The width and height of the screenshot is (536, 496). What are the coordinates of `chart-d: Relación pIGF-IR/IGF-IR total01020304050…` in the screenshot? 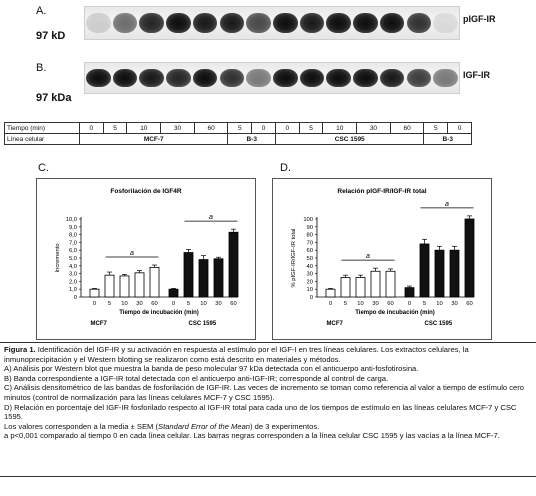 It's located at (383, 257).